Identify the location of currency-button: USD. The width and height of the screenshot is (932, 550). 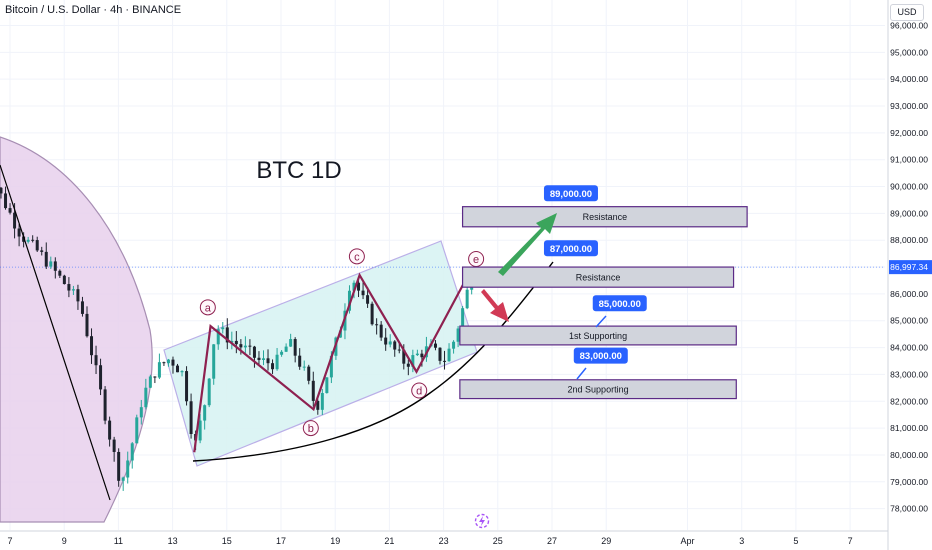
(907, 12).